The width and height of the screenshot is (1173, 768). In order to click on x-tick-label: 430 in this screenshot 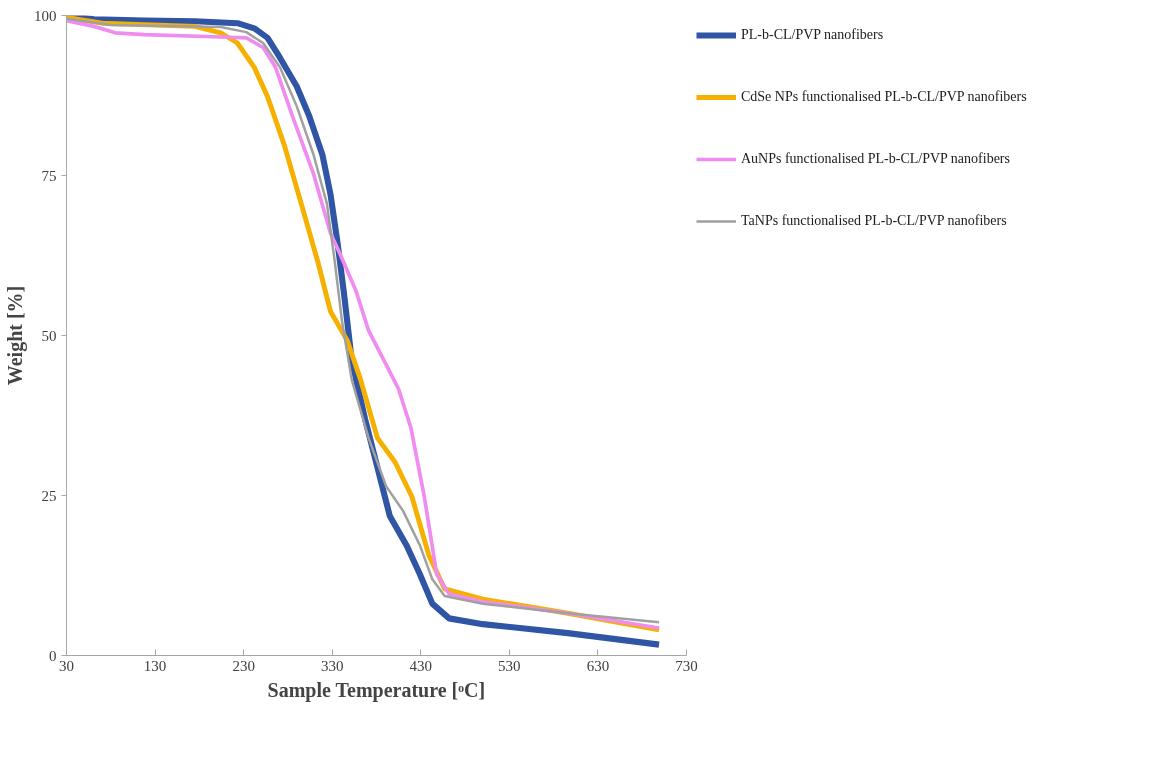, I will do `click(421, 665)`.